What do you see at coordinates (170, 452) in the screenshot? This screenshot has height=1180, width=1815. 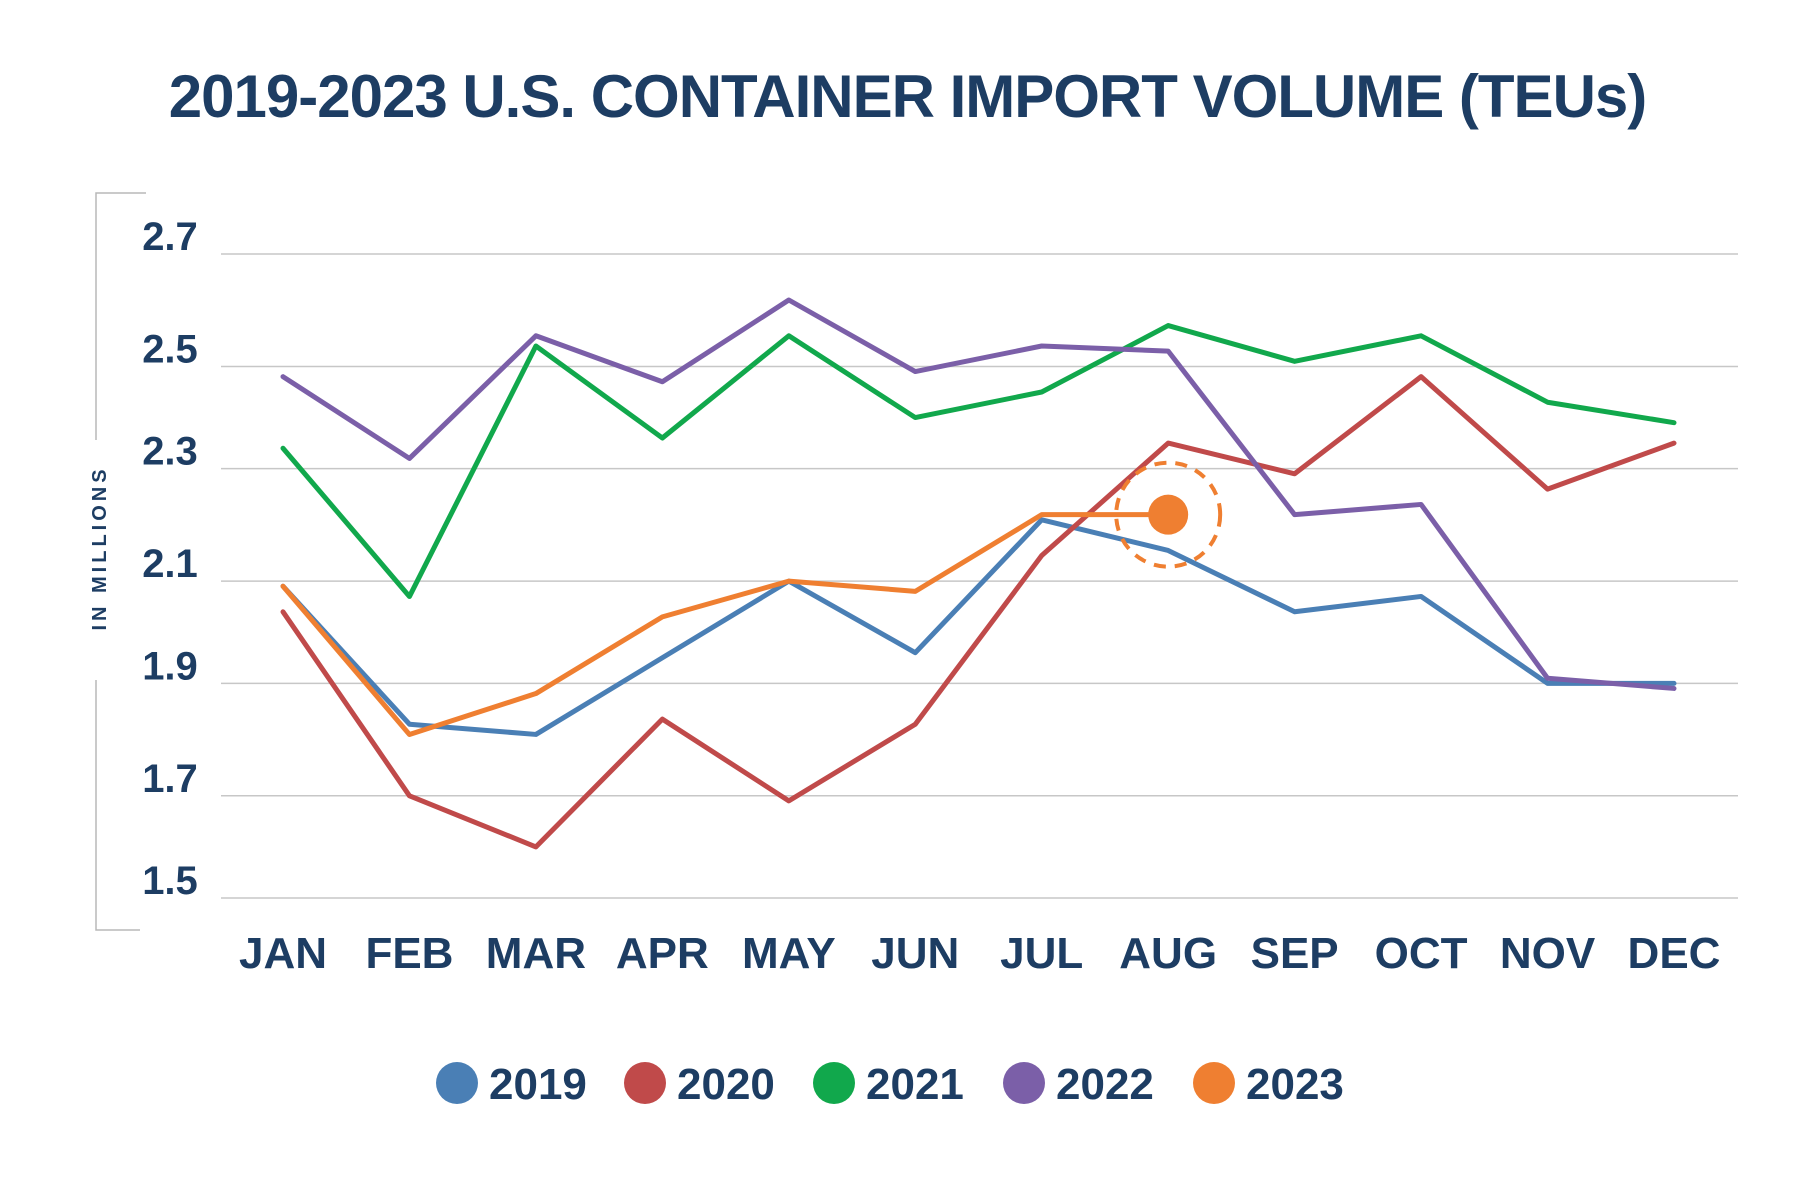 I see `y-tick-label: 2.3` at bounding box center [170, 452].